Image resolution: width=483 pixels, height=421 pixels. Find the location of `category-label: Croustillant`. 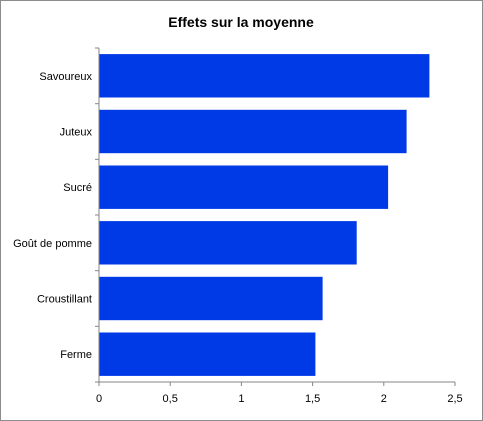

category-label: Croustillant is located at coordinates (64, 300).